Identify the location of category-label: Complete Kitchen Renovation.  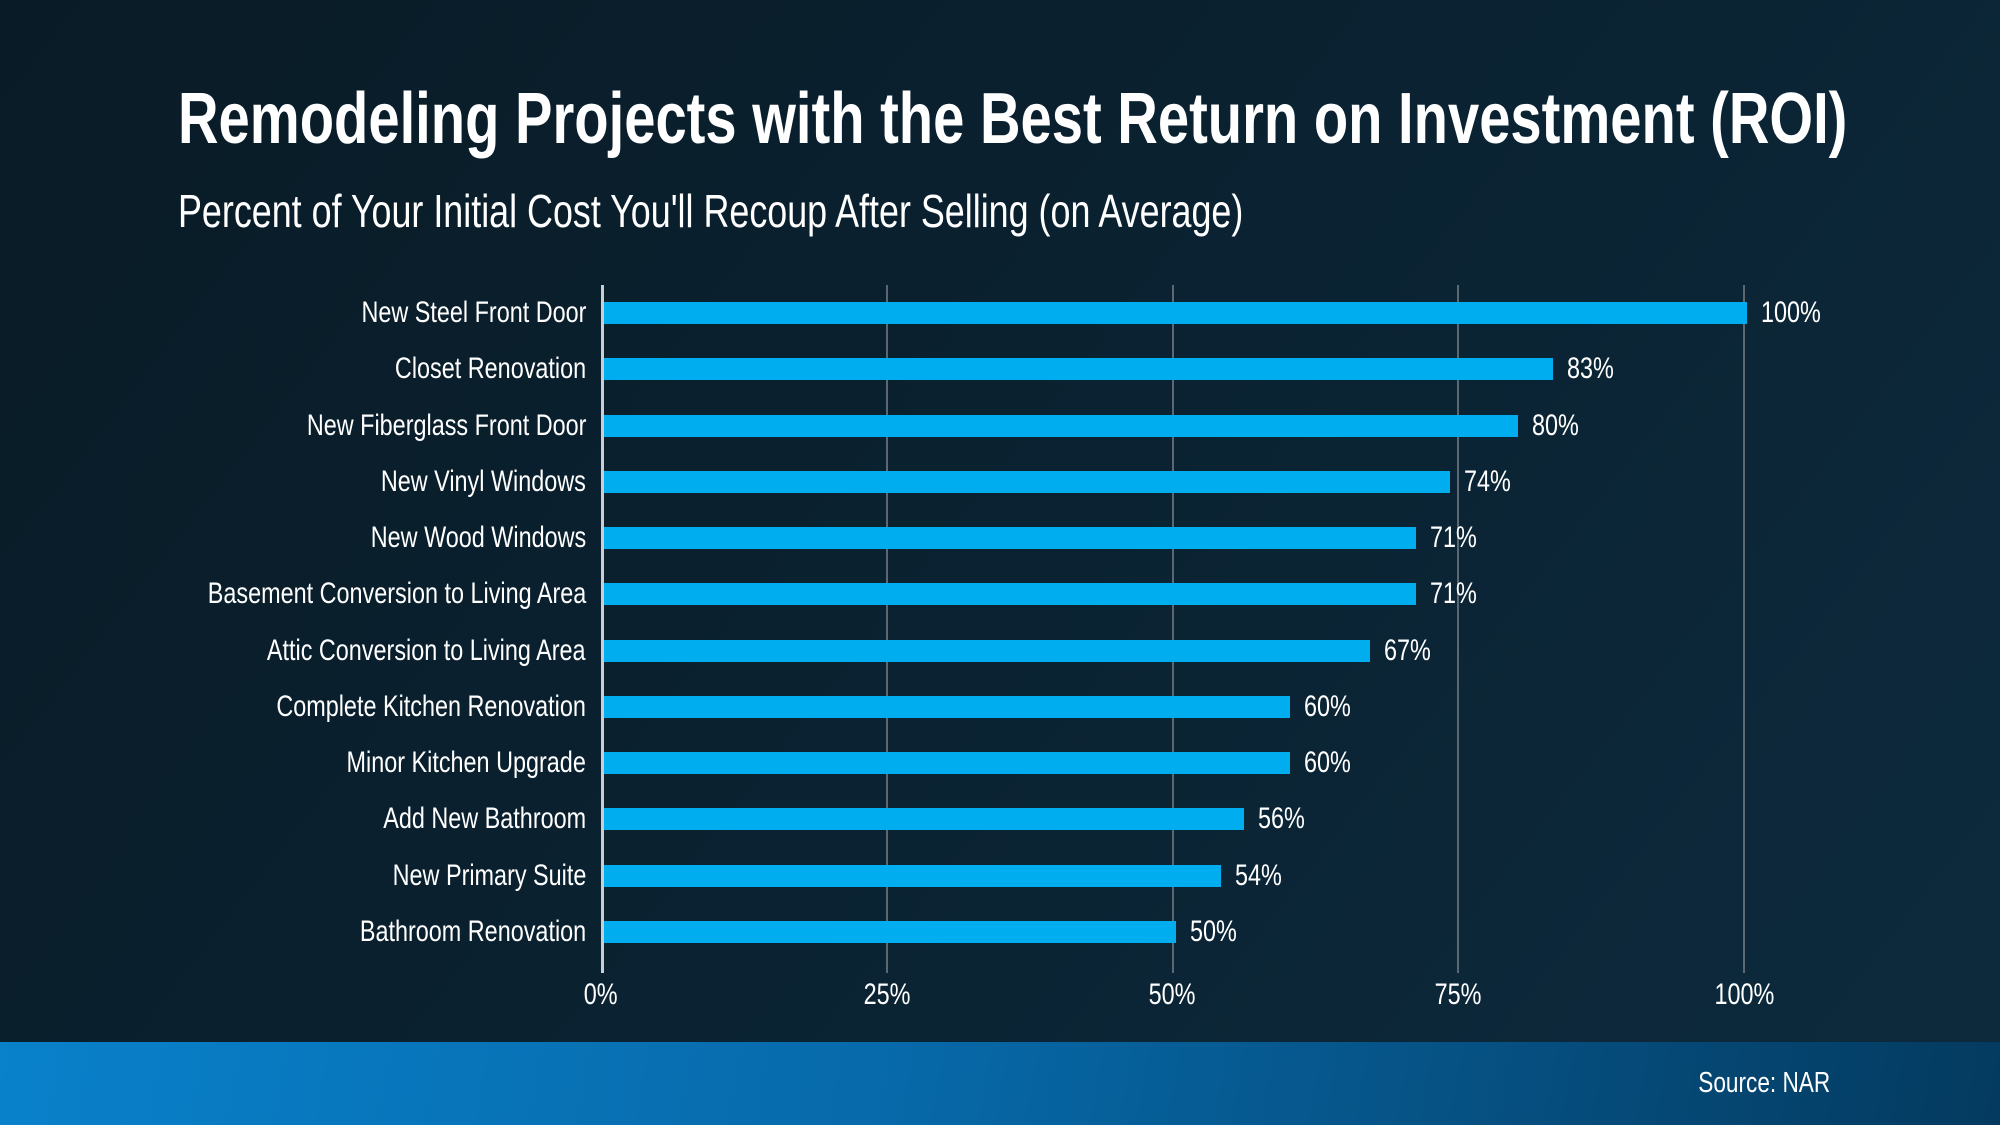
(306, 707).